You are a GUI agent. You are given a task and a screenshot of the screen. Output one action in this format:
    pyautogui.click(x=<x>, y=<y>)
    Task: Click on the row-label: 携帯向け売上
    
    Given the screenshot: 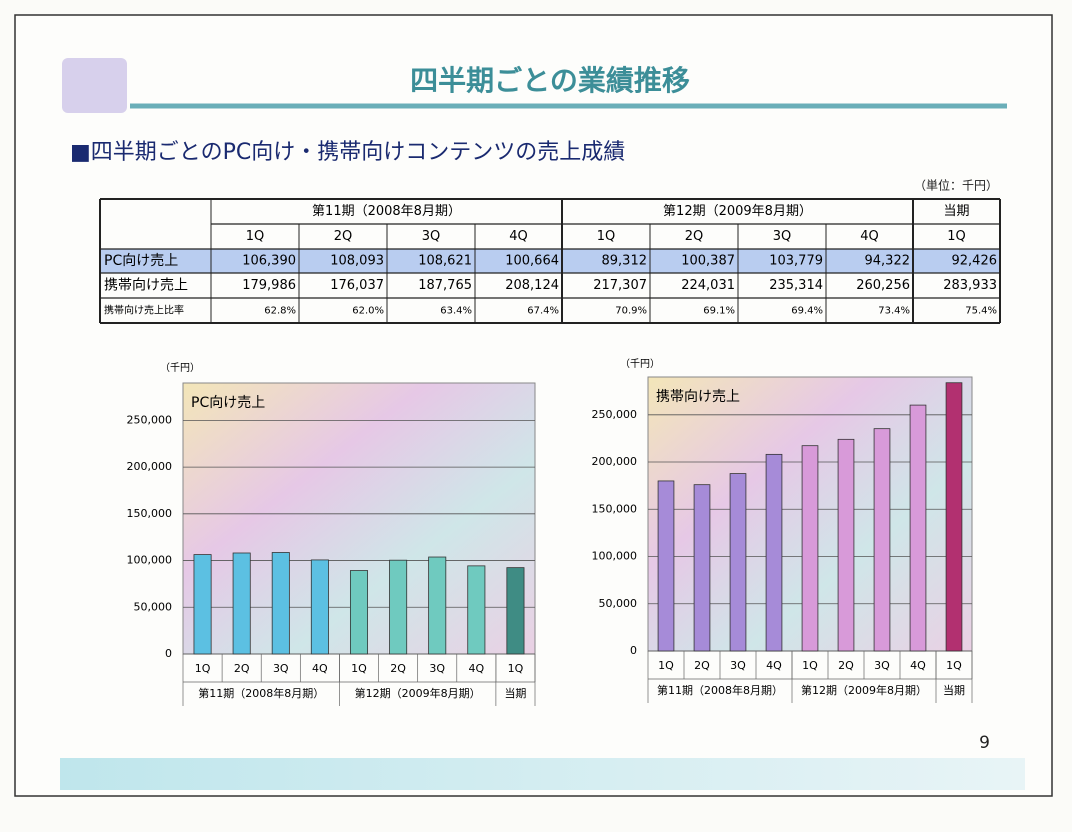 What is the action you would take?
    pyautogui.click(x=146, y=286)
    